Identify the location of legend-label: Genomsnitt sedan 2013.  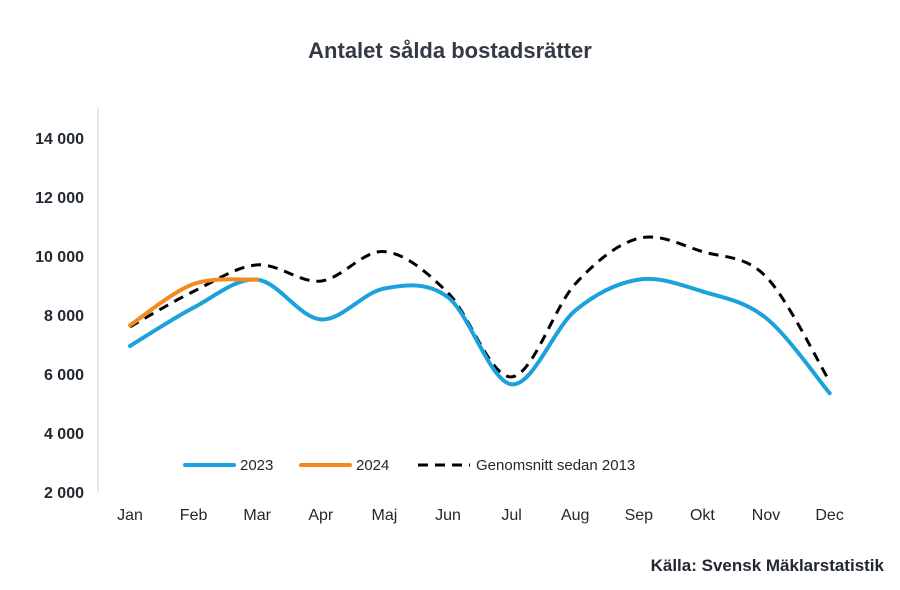
(555, 465).